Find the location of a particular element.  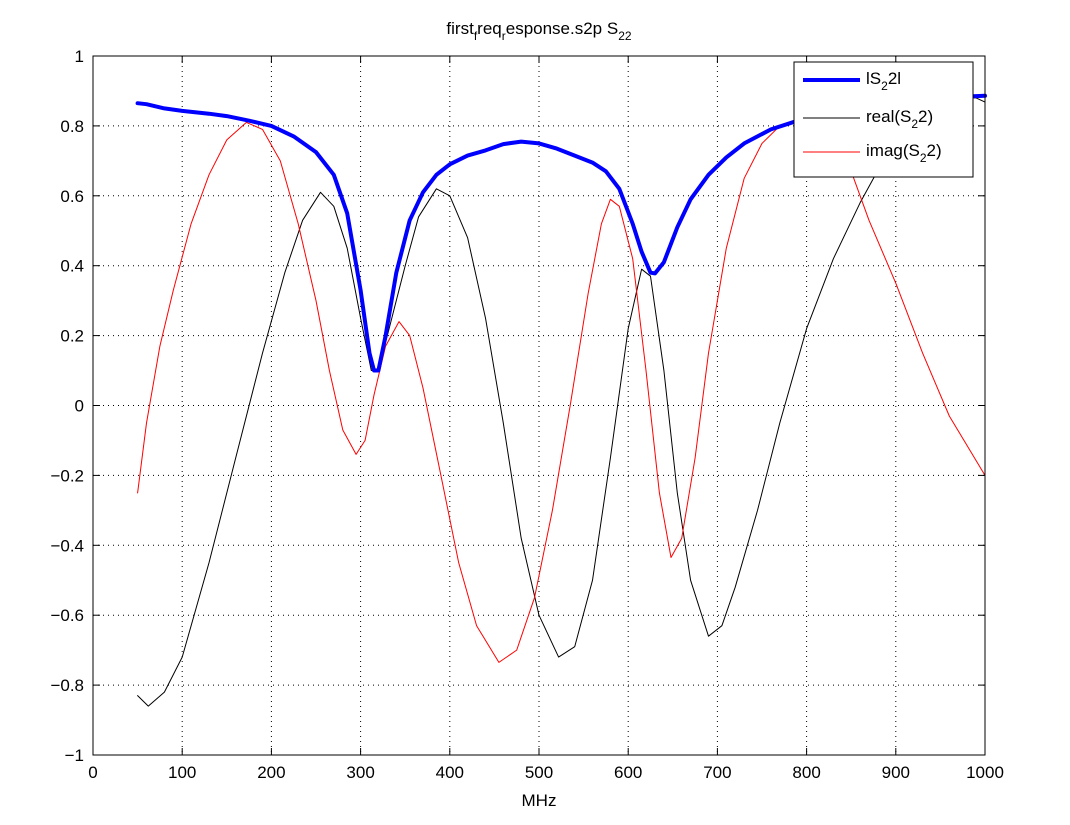

legend-entry: real(S22) is located at coordinates (899, 119).